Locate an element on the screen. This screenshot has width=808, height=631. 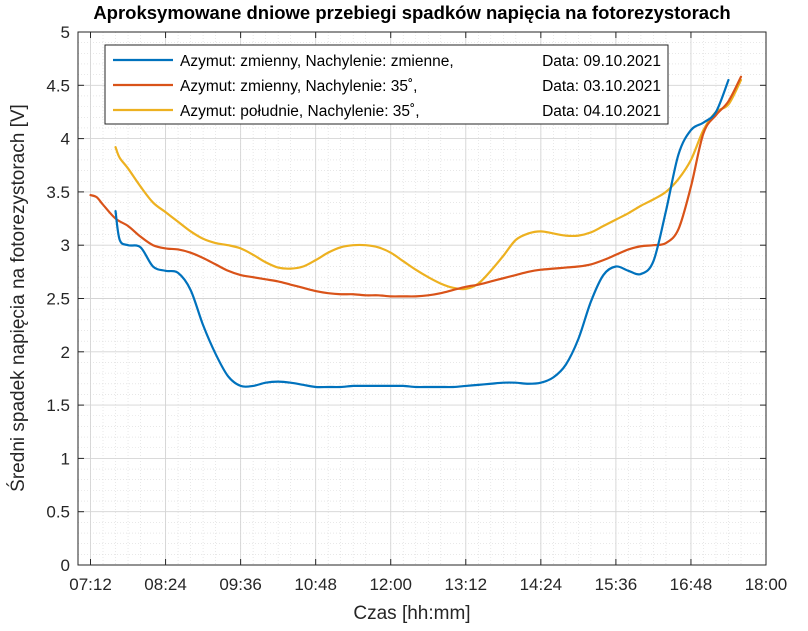
x-tick-label: 15:36 is located at coordinates (616, 584).